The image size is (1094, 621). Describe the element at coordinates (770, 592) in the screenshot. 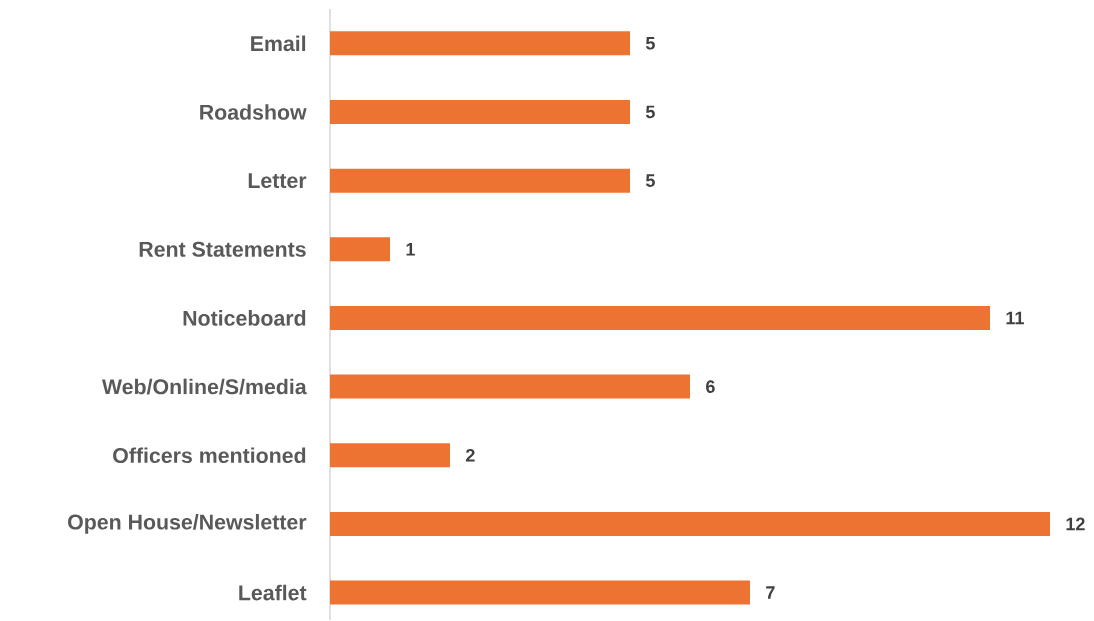

I see `data-label: 7` at that location.